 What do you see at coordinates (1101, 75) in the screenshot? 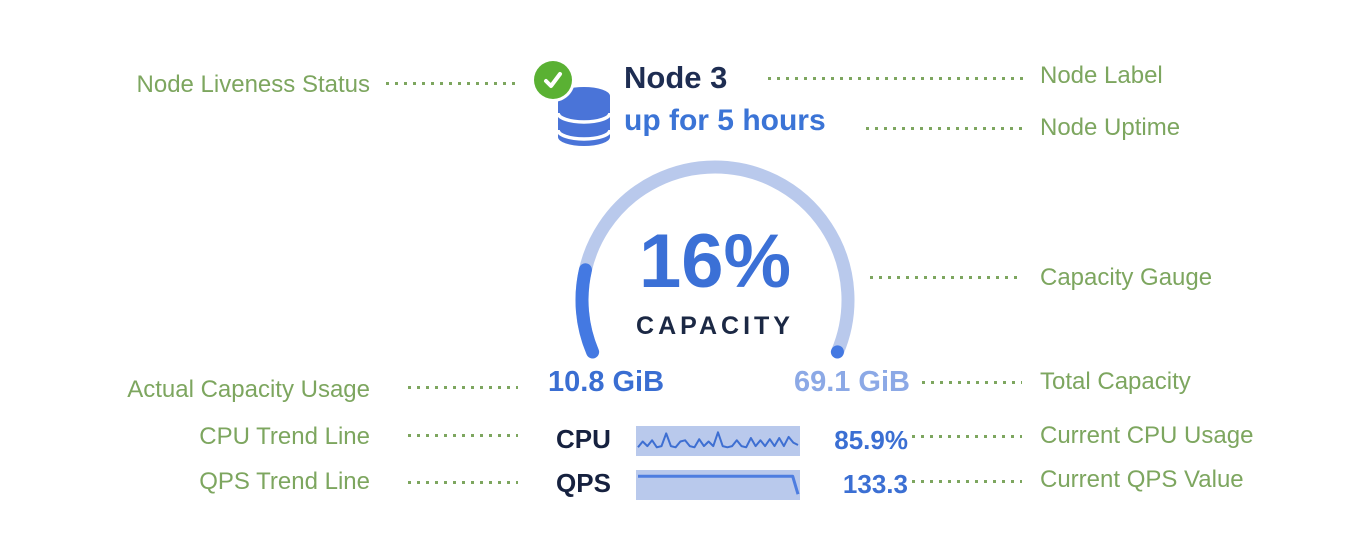
I see `annotation-node-label: Node Label` at bounding box center [1101, 75].